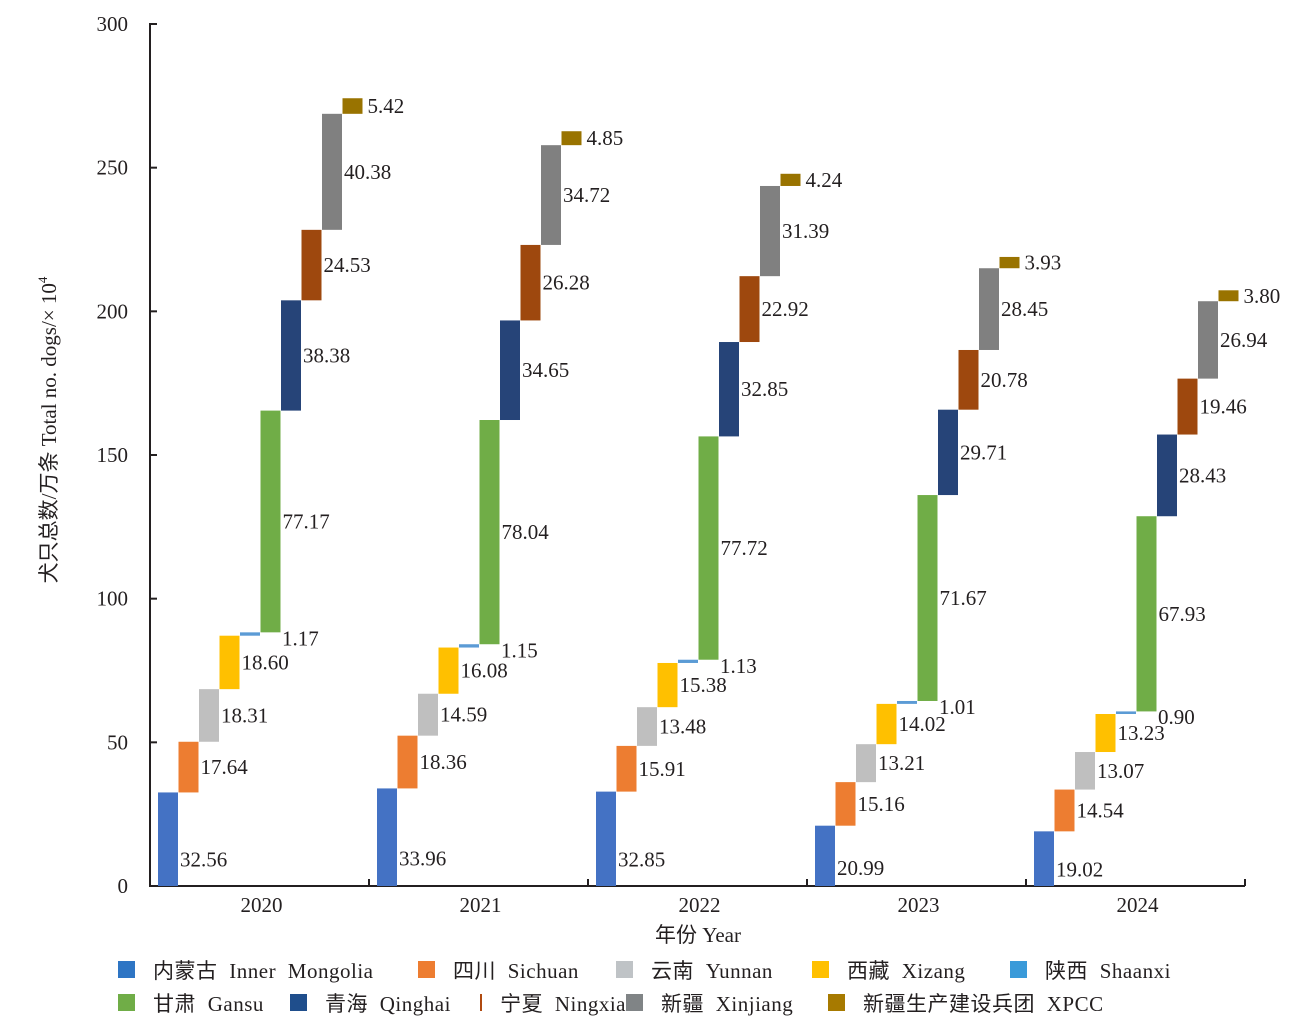 The image size is (1299, 1027). What do you see at coordinates (824, 180) in the screenshot?
I see `data-label-2022-9: 4.24` at bounding box center [824, 180].